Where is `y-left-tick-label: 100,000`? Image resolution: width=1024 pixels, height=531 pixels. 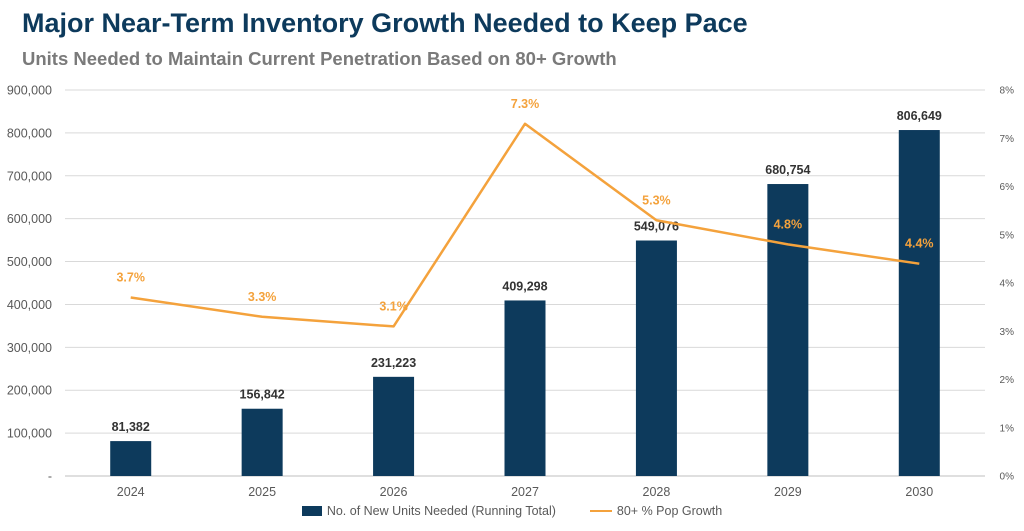 y-left-tick-label: 100,000 is located at coordinates (29, 434).